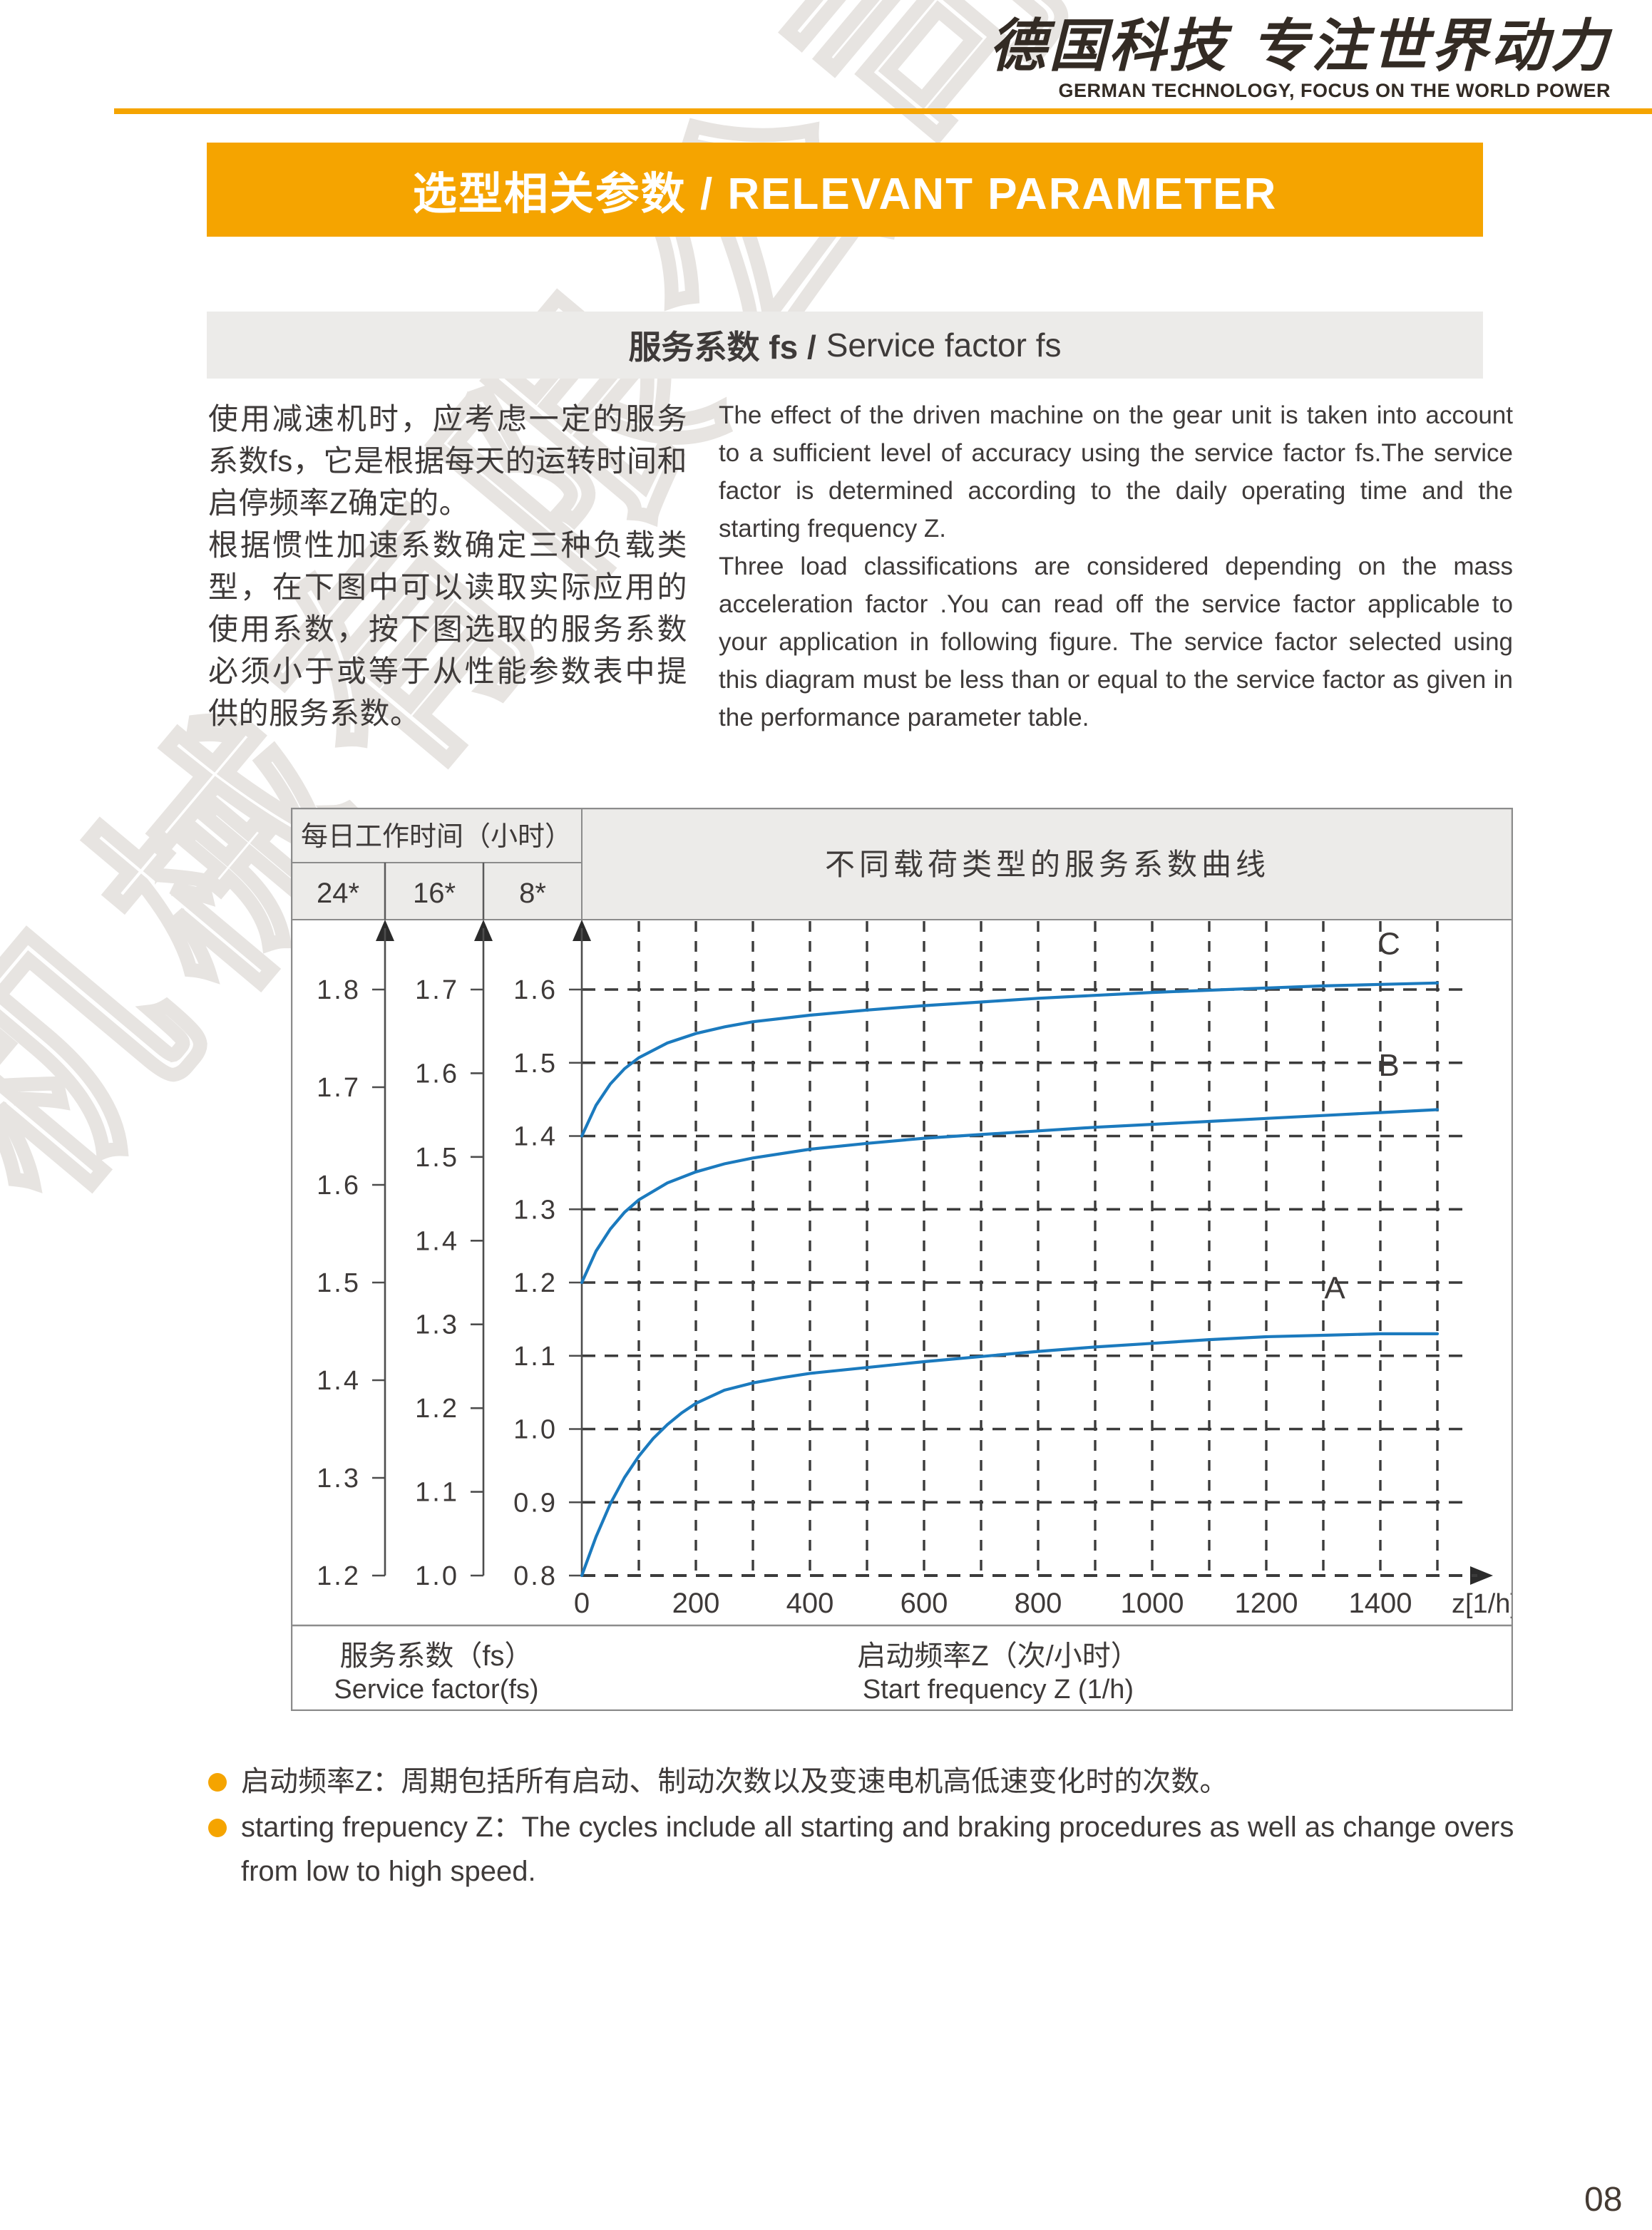 This screenshot has width=1652, height=2230. Describe the element at coordinates (1010, 1059) in the screenshot. I see `curve-C` at that location.